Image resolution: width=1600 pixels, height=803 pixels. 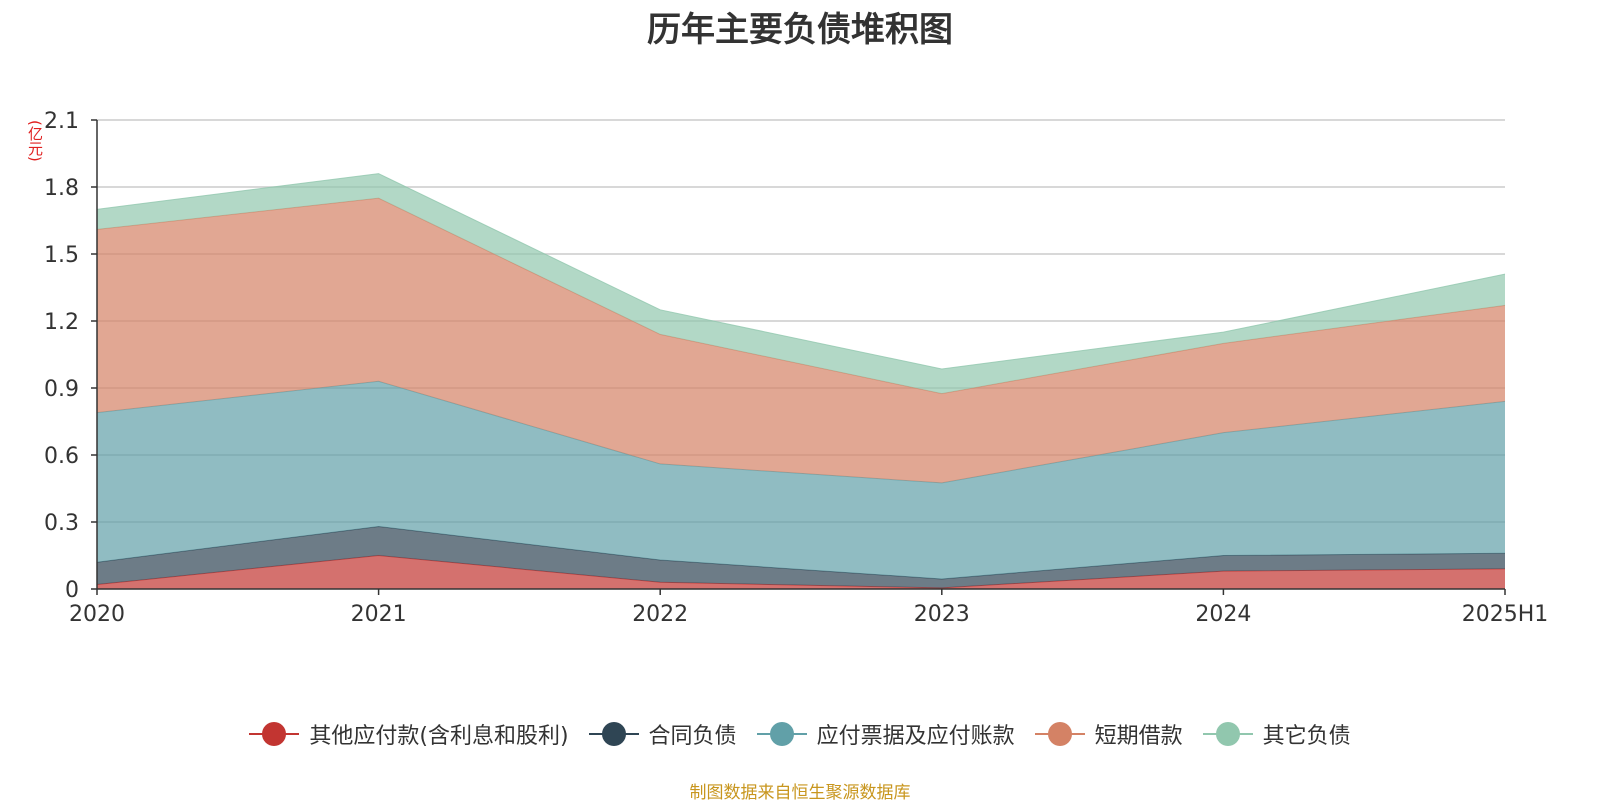 I want to click on legend-item-2: 合同负债, so click(x=662, y=734).